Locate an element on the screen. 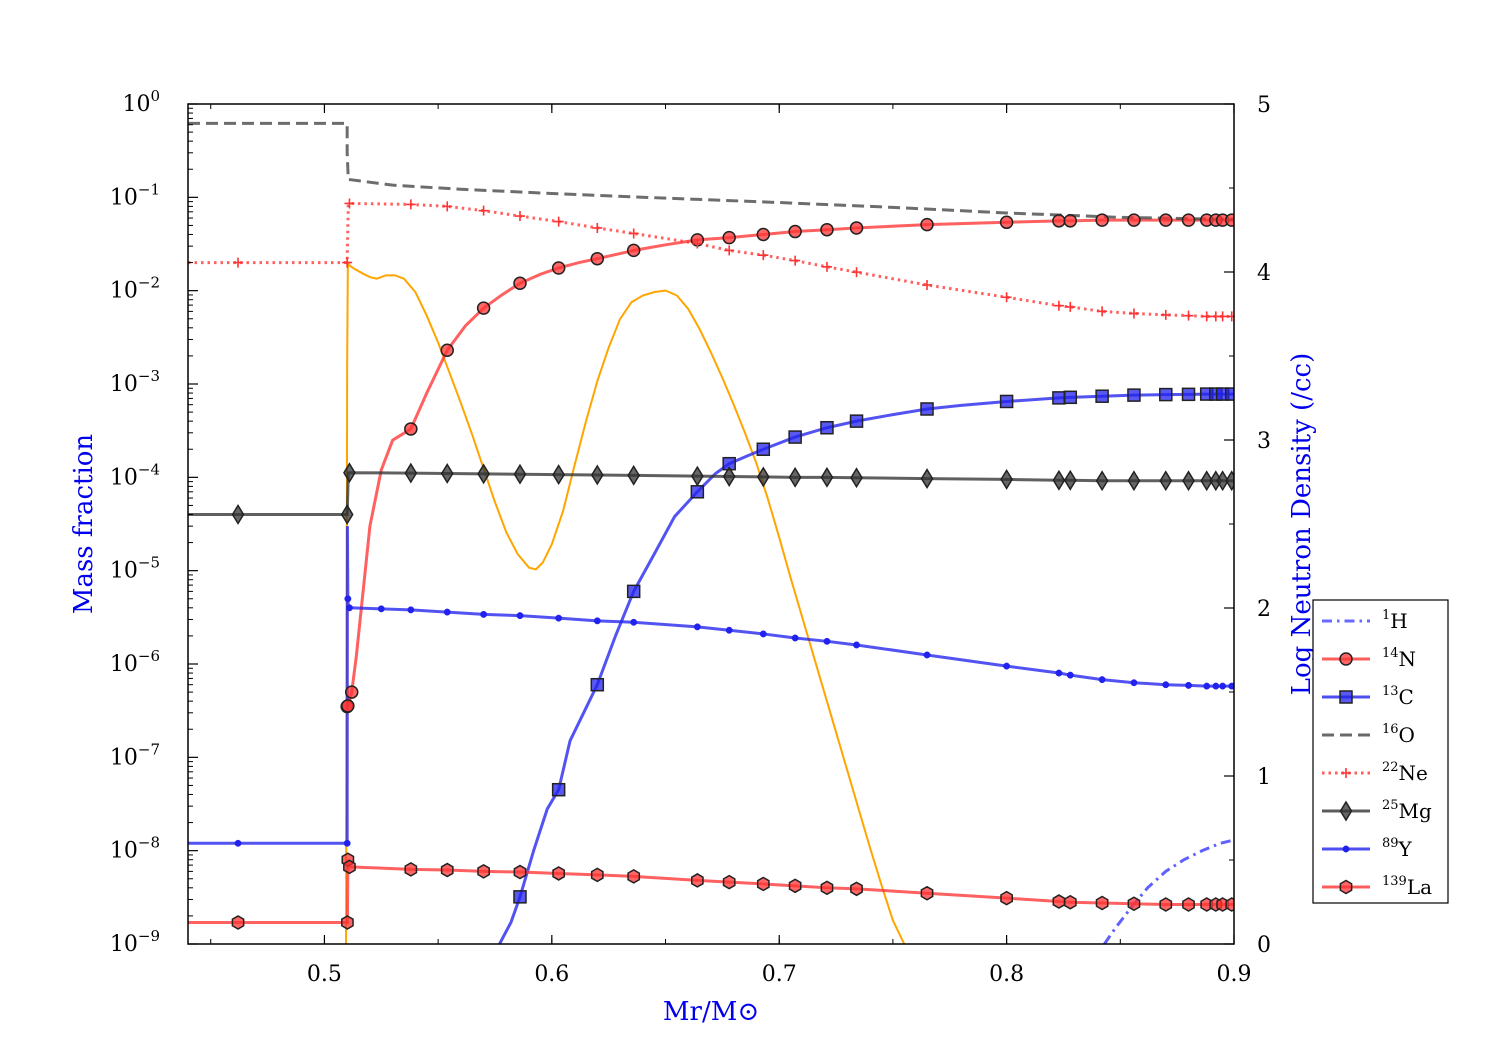 Image resolution: width=1500 pixels, height=1050 pixels. y2-axis-label: Log Neutron Density (/cc) is located at coordinates (1302, 524).